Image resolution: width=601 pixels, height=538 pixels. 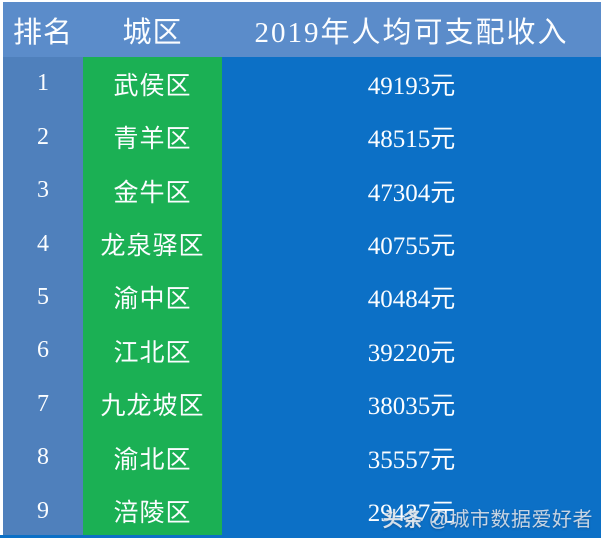 What do you see at coordinates (43, 244) in the screenshot?
I see `rank-cell: 4` at bounding box center [43, 244].